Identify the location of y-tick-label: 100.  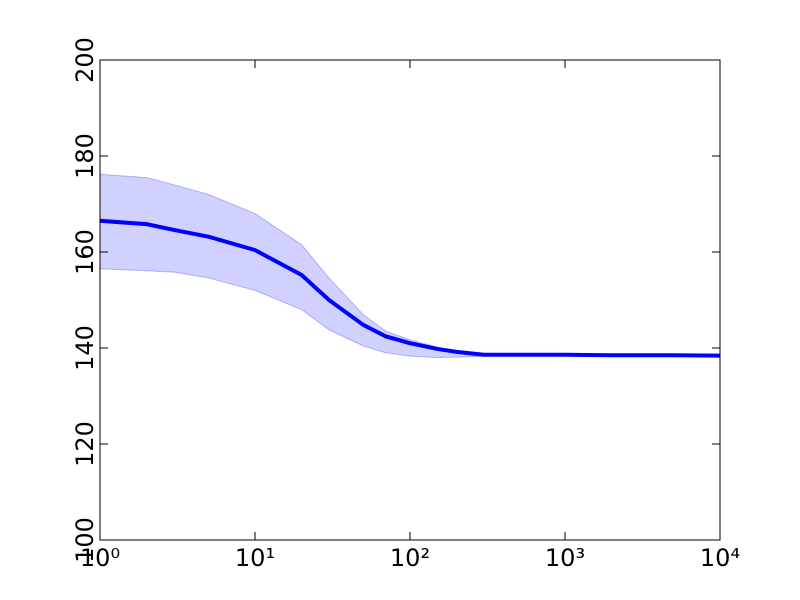
(85, 540).